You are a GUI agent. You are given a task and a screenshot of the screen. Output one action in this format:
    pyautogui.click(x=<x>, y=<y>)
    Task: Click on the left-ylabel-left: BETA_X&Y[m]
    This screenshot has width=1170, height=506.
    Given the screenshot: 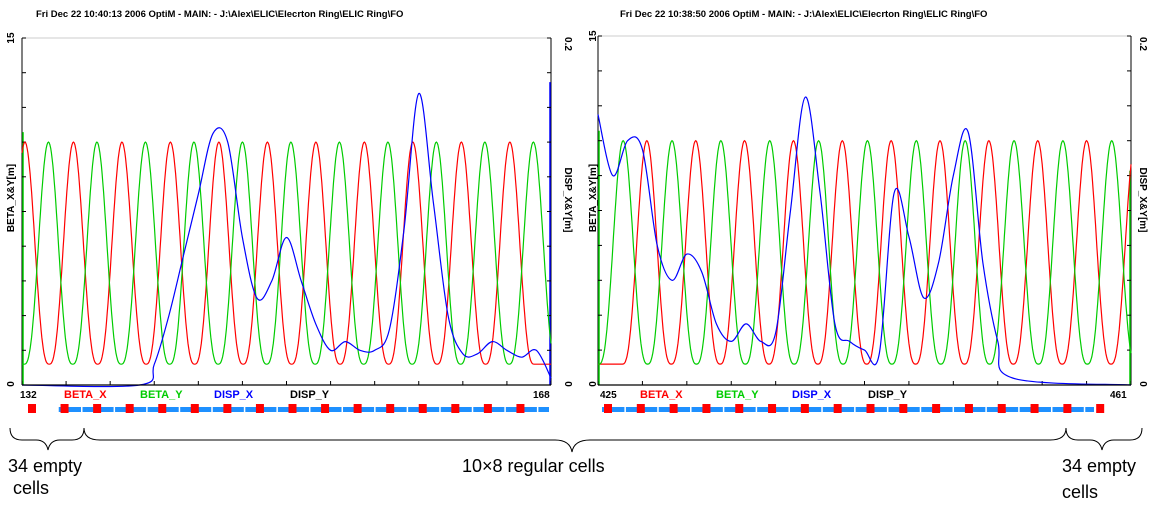 What is the action you would take?
    pyautogui.click(x=11, y=198)
    